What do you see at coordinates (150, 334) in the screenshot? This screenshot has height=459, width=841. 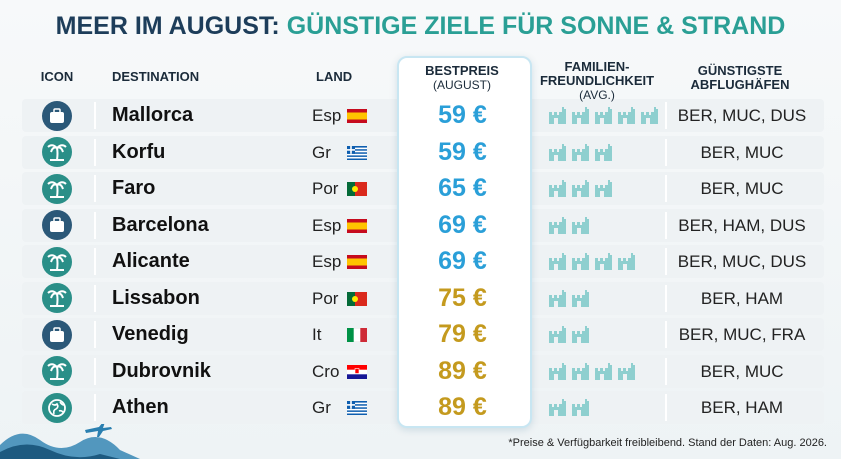 I see `destination: Venedig` at bounding box center [150, 334].